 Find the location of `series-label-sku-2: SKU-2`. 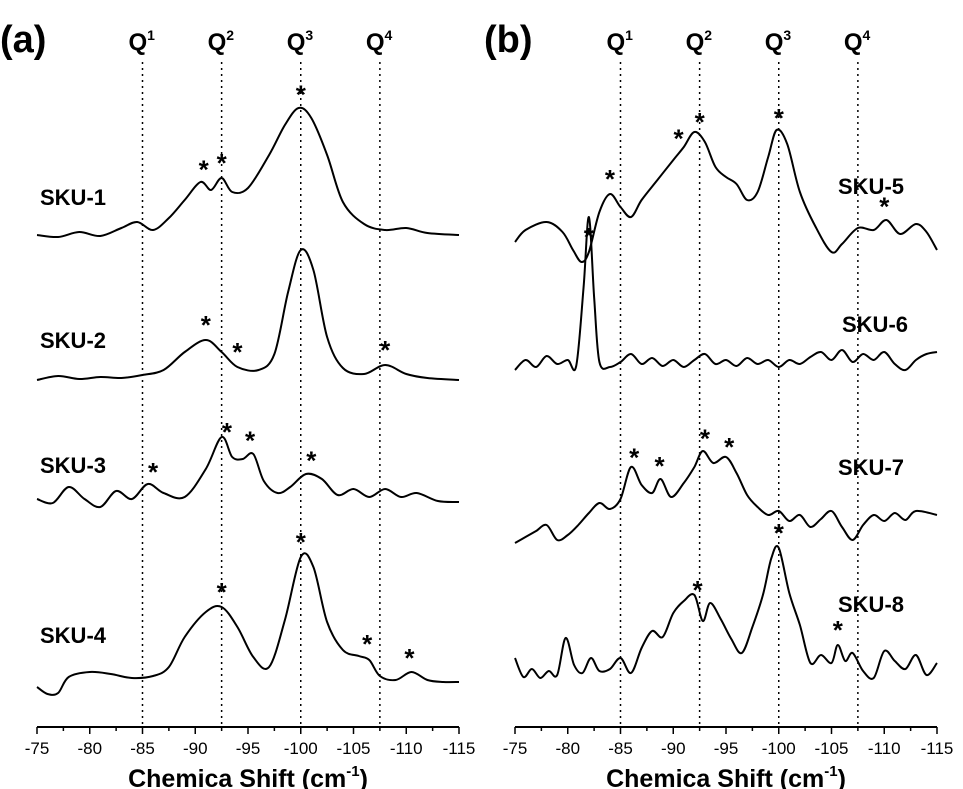

series-label-sku-2: SKU-2 is located at coordinates (73, 340).